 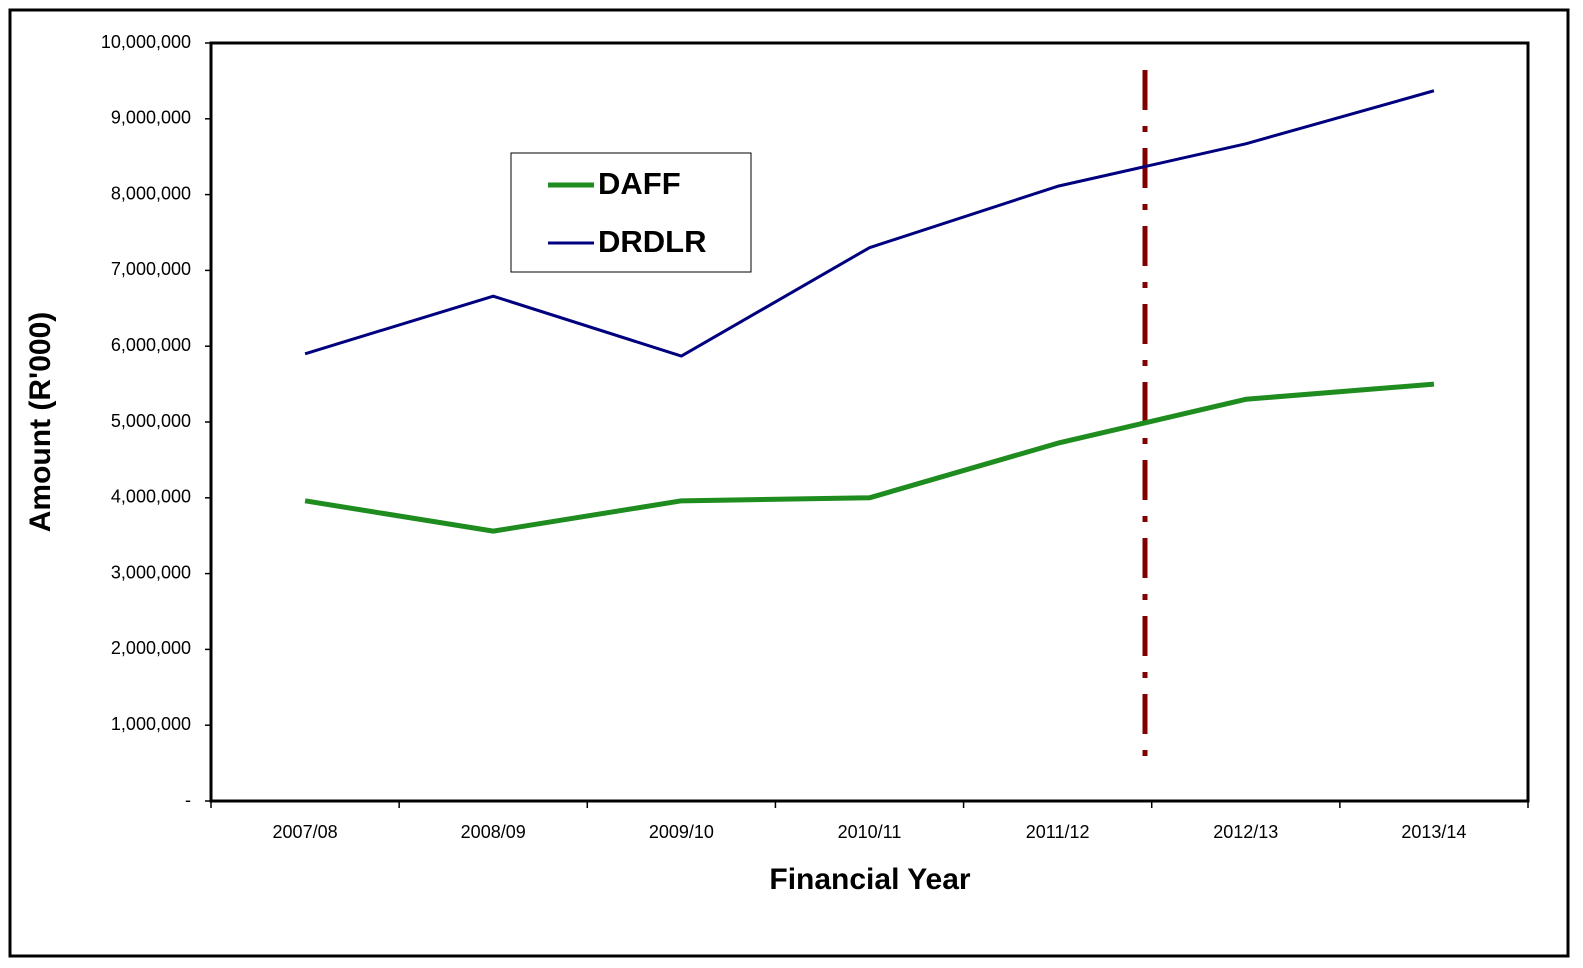 What do you see at coordinates (151, 497) in the screenshot?
I see `y-tick-label: 4,000,000` at bounding box center [151, 497].